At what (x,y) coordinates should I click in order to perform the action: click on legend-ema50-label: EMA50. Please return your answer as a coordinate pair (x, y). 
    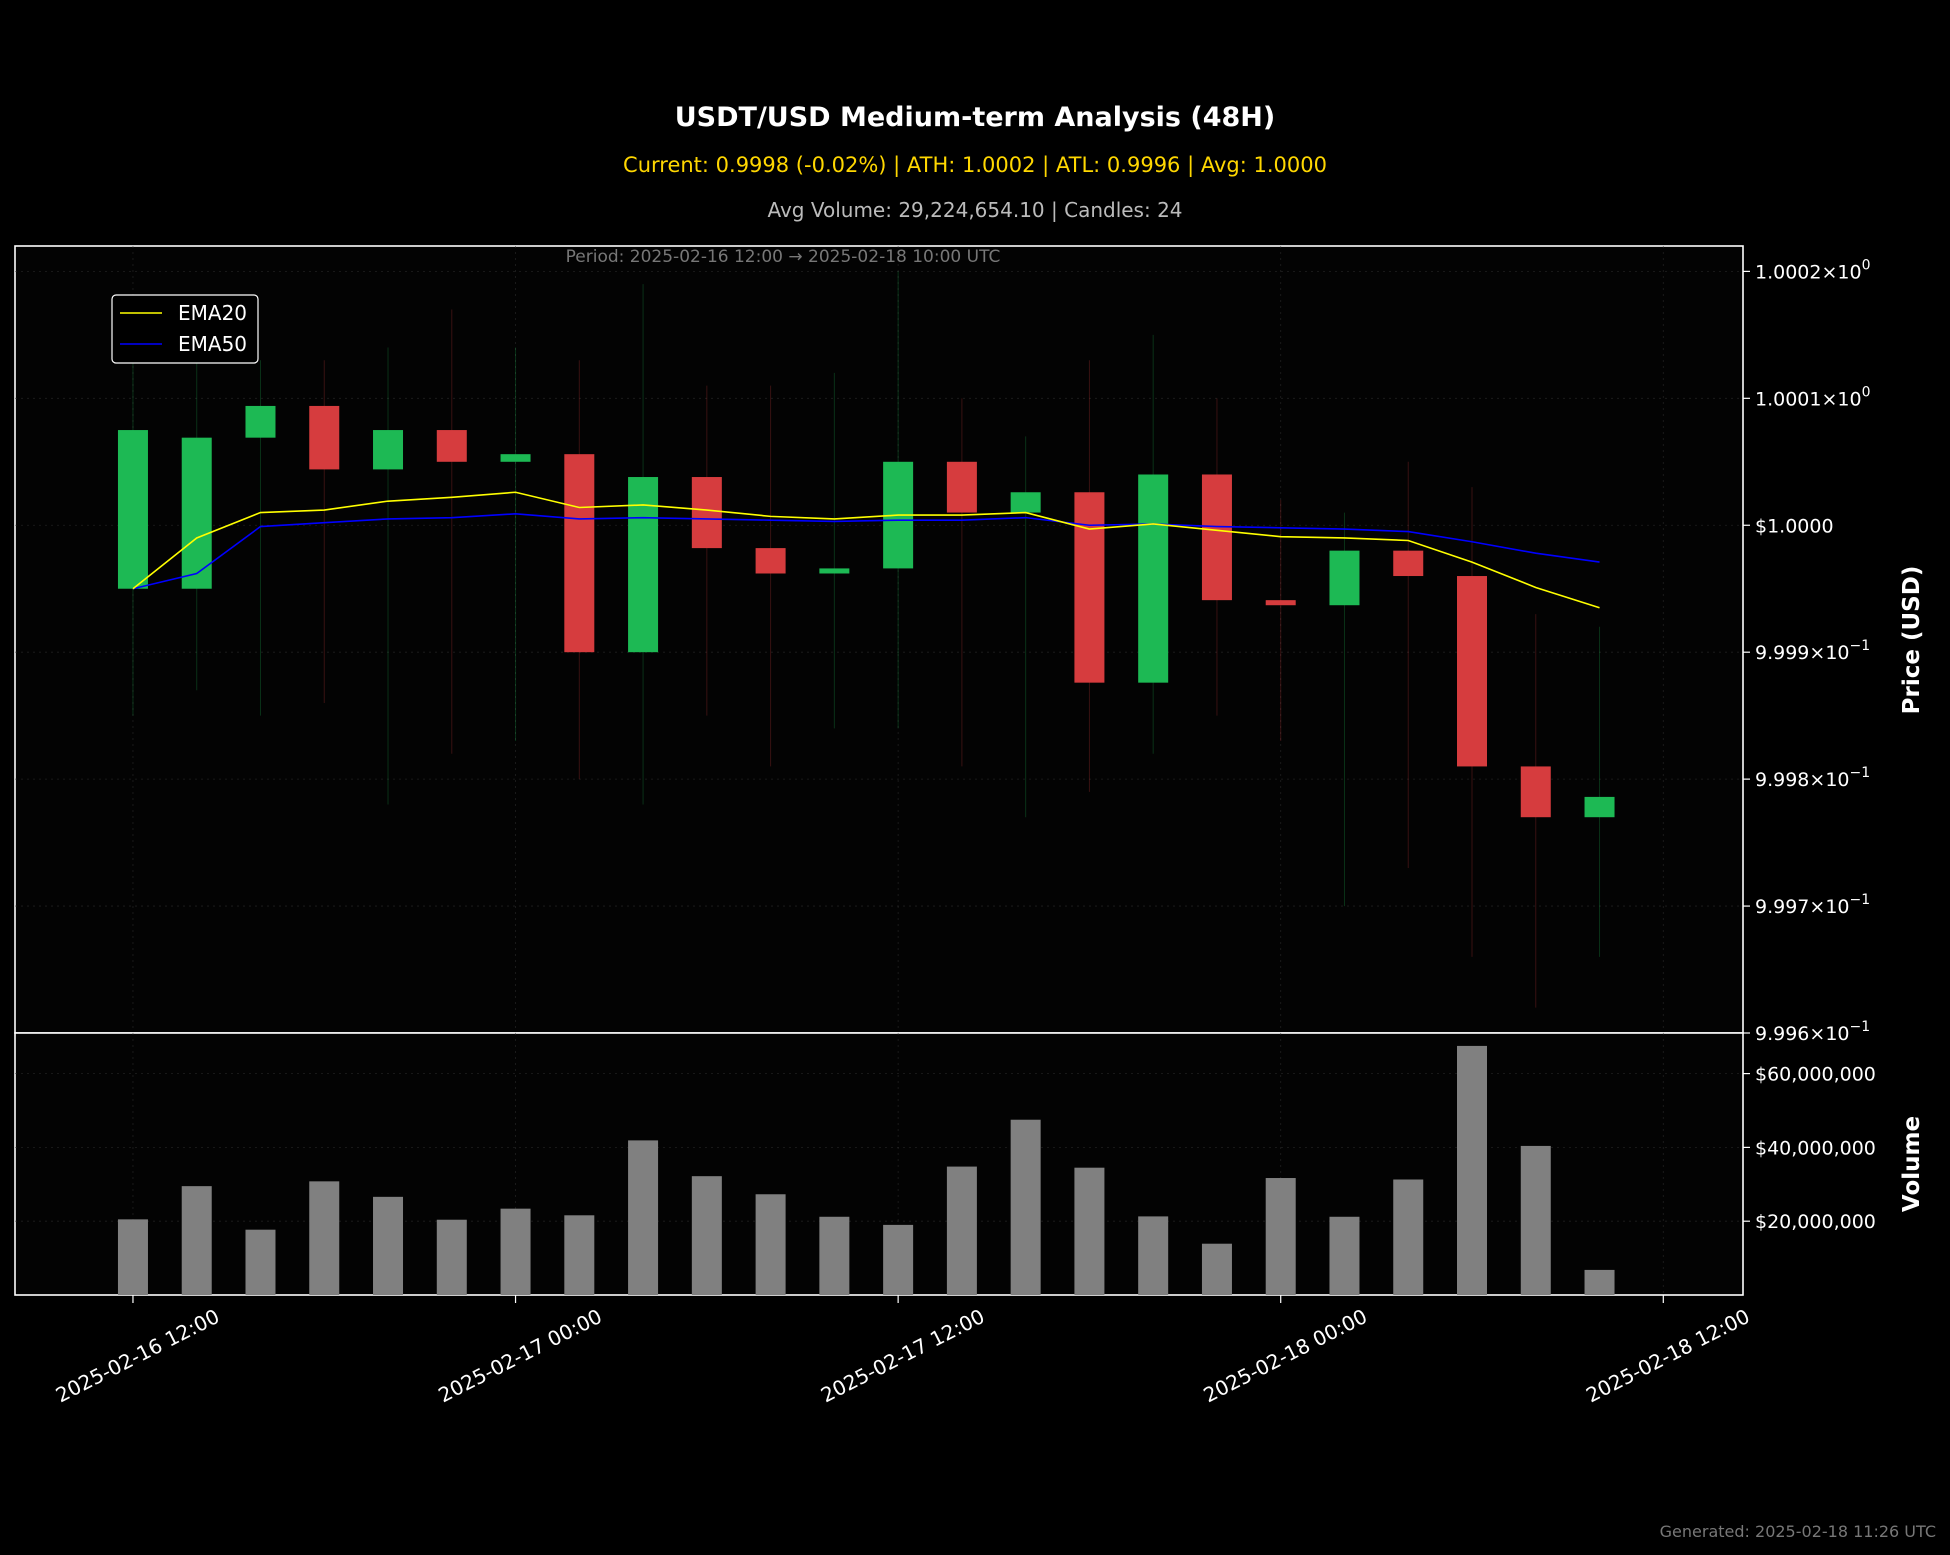
    Looking at the image, I should click on (212, 344).